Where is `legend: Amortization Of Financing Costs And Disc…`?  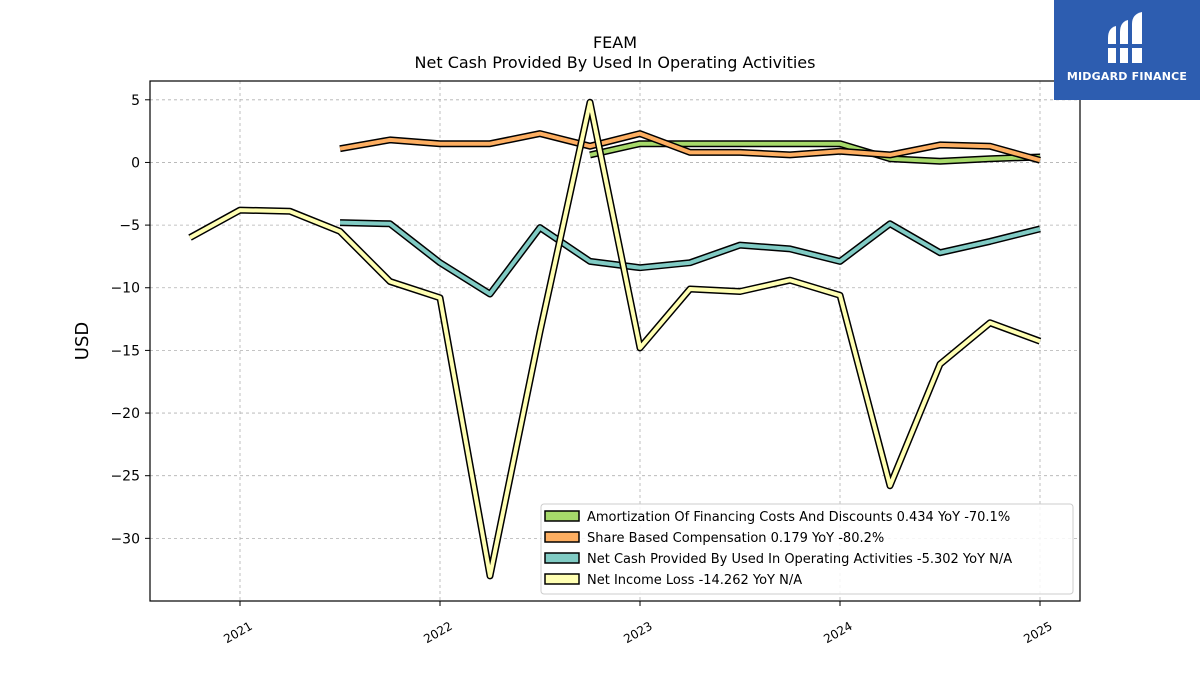
legend: Amortization Of Financing Costs And Disc… is located at coordinates (807, 549).